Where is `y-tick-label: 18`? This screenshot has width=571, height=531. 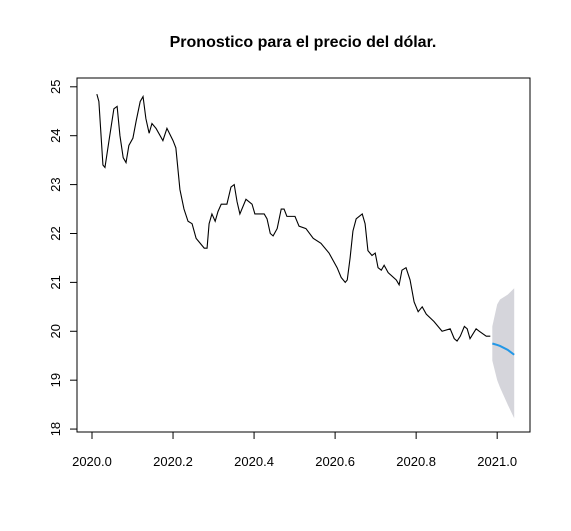 y-tick-label: 18 is located at coordinates (55, 429).